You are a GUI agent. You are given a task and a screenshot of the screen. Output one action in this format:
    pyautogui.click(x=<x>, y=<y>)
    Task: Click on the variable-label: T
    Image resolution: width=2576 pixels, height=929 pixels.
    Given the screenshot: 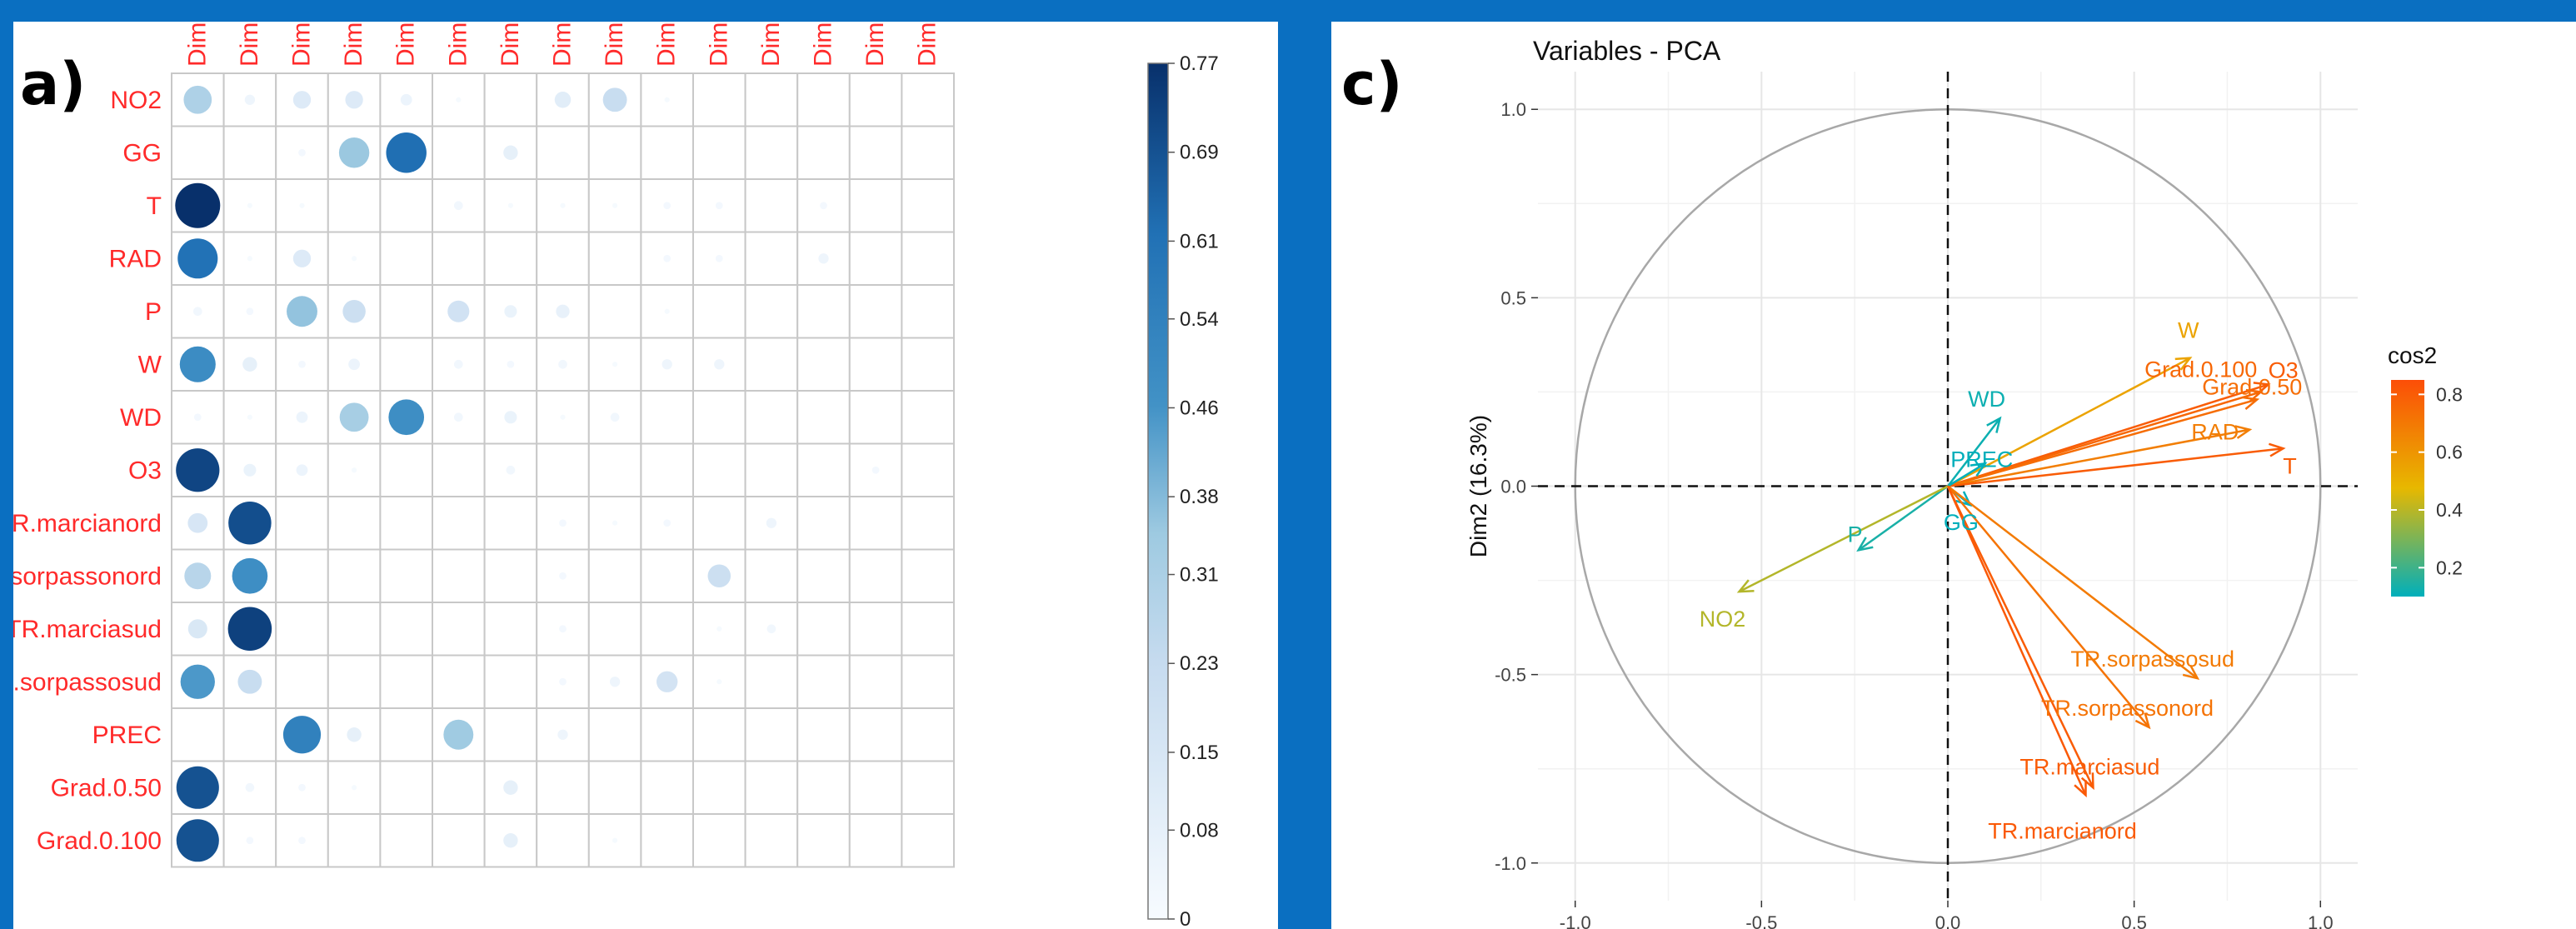 What is the action you would take?
    pyautogui.click(x=2290, y=465)
    